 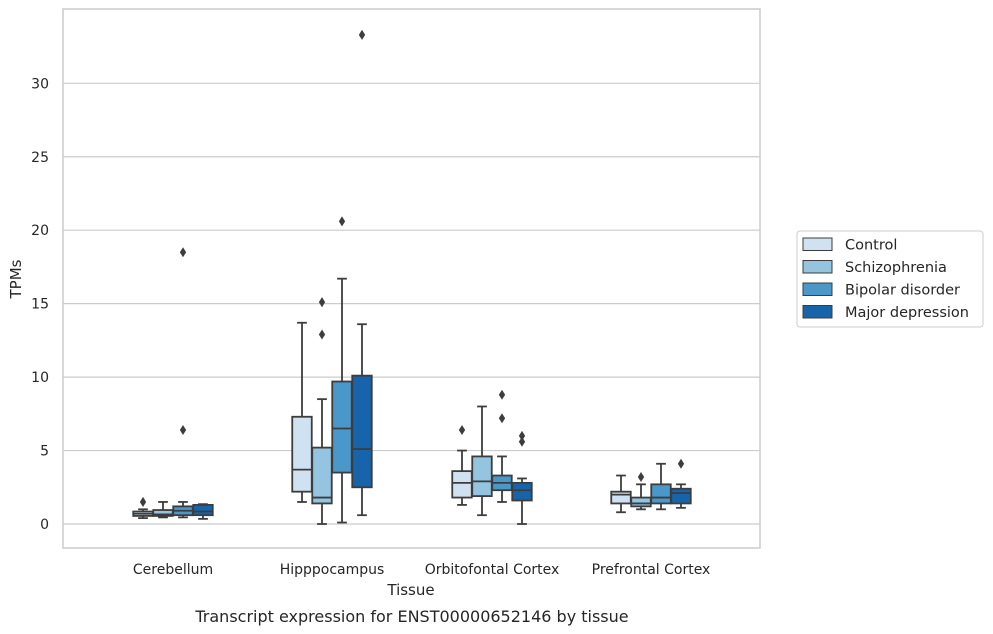 I want to click on legend-label: Schizophrenia, so click(x=896, y=268).